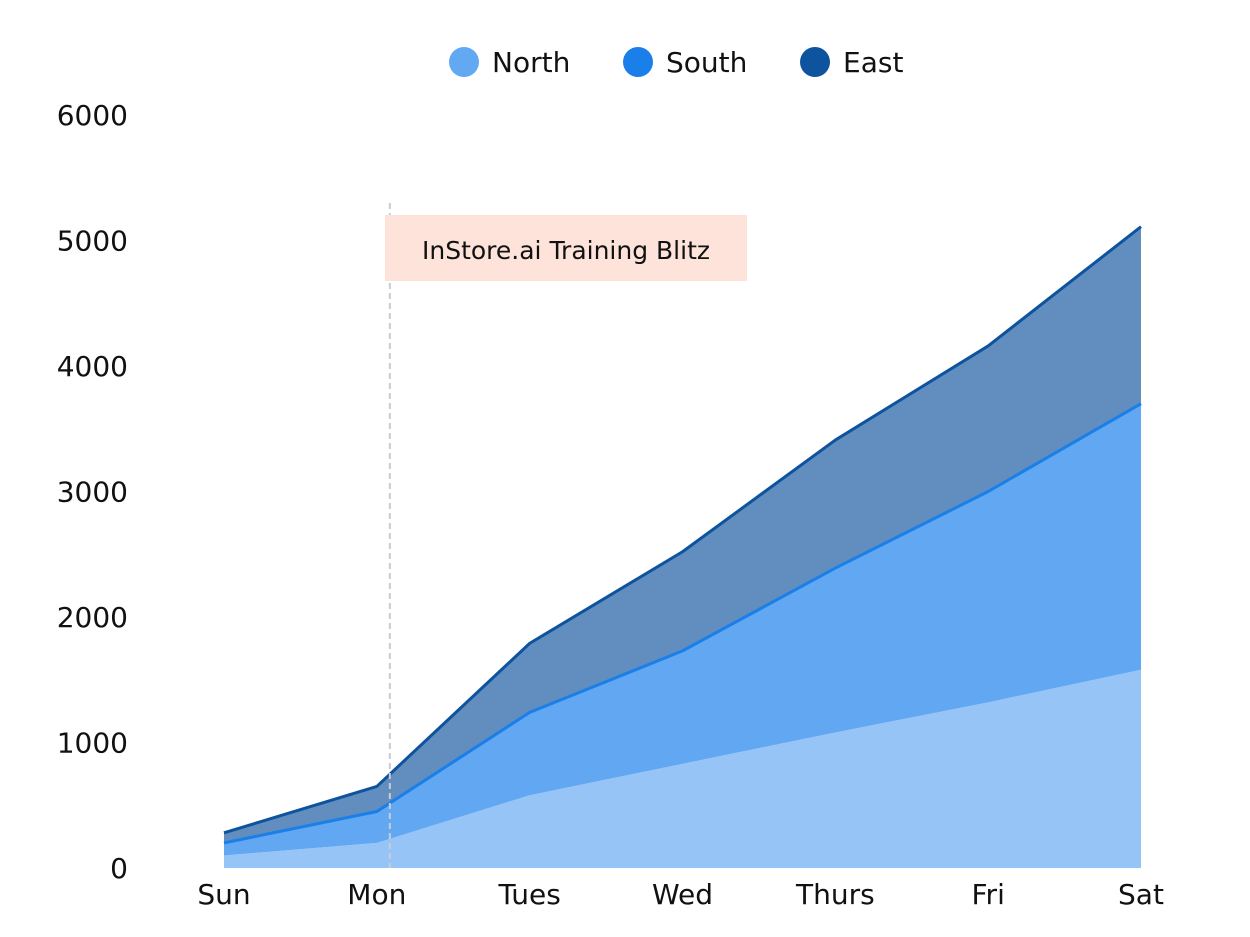  Describe the element at coordinates (1141, 894) in the screenshot. I see `x-tick-label-sat: Sat` at that location.